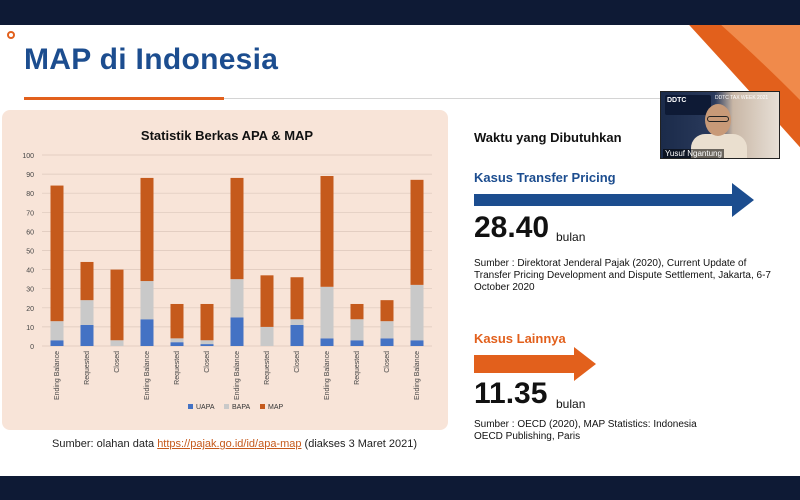 The width and height of the screenshot is (800, 500). Describe the element at coordinates (30, 232) in the screenshot. I see `y-tick-label: 60` at that location.